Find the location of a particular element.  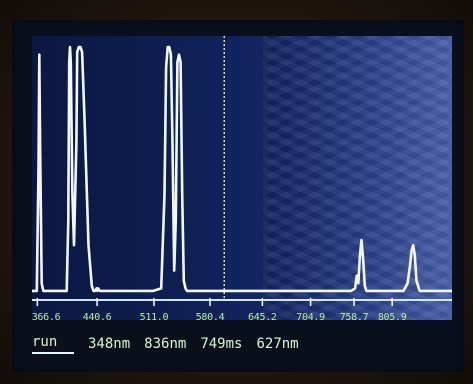

tick-label: 805.9 is located at coordinates (392, 317).